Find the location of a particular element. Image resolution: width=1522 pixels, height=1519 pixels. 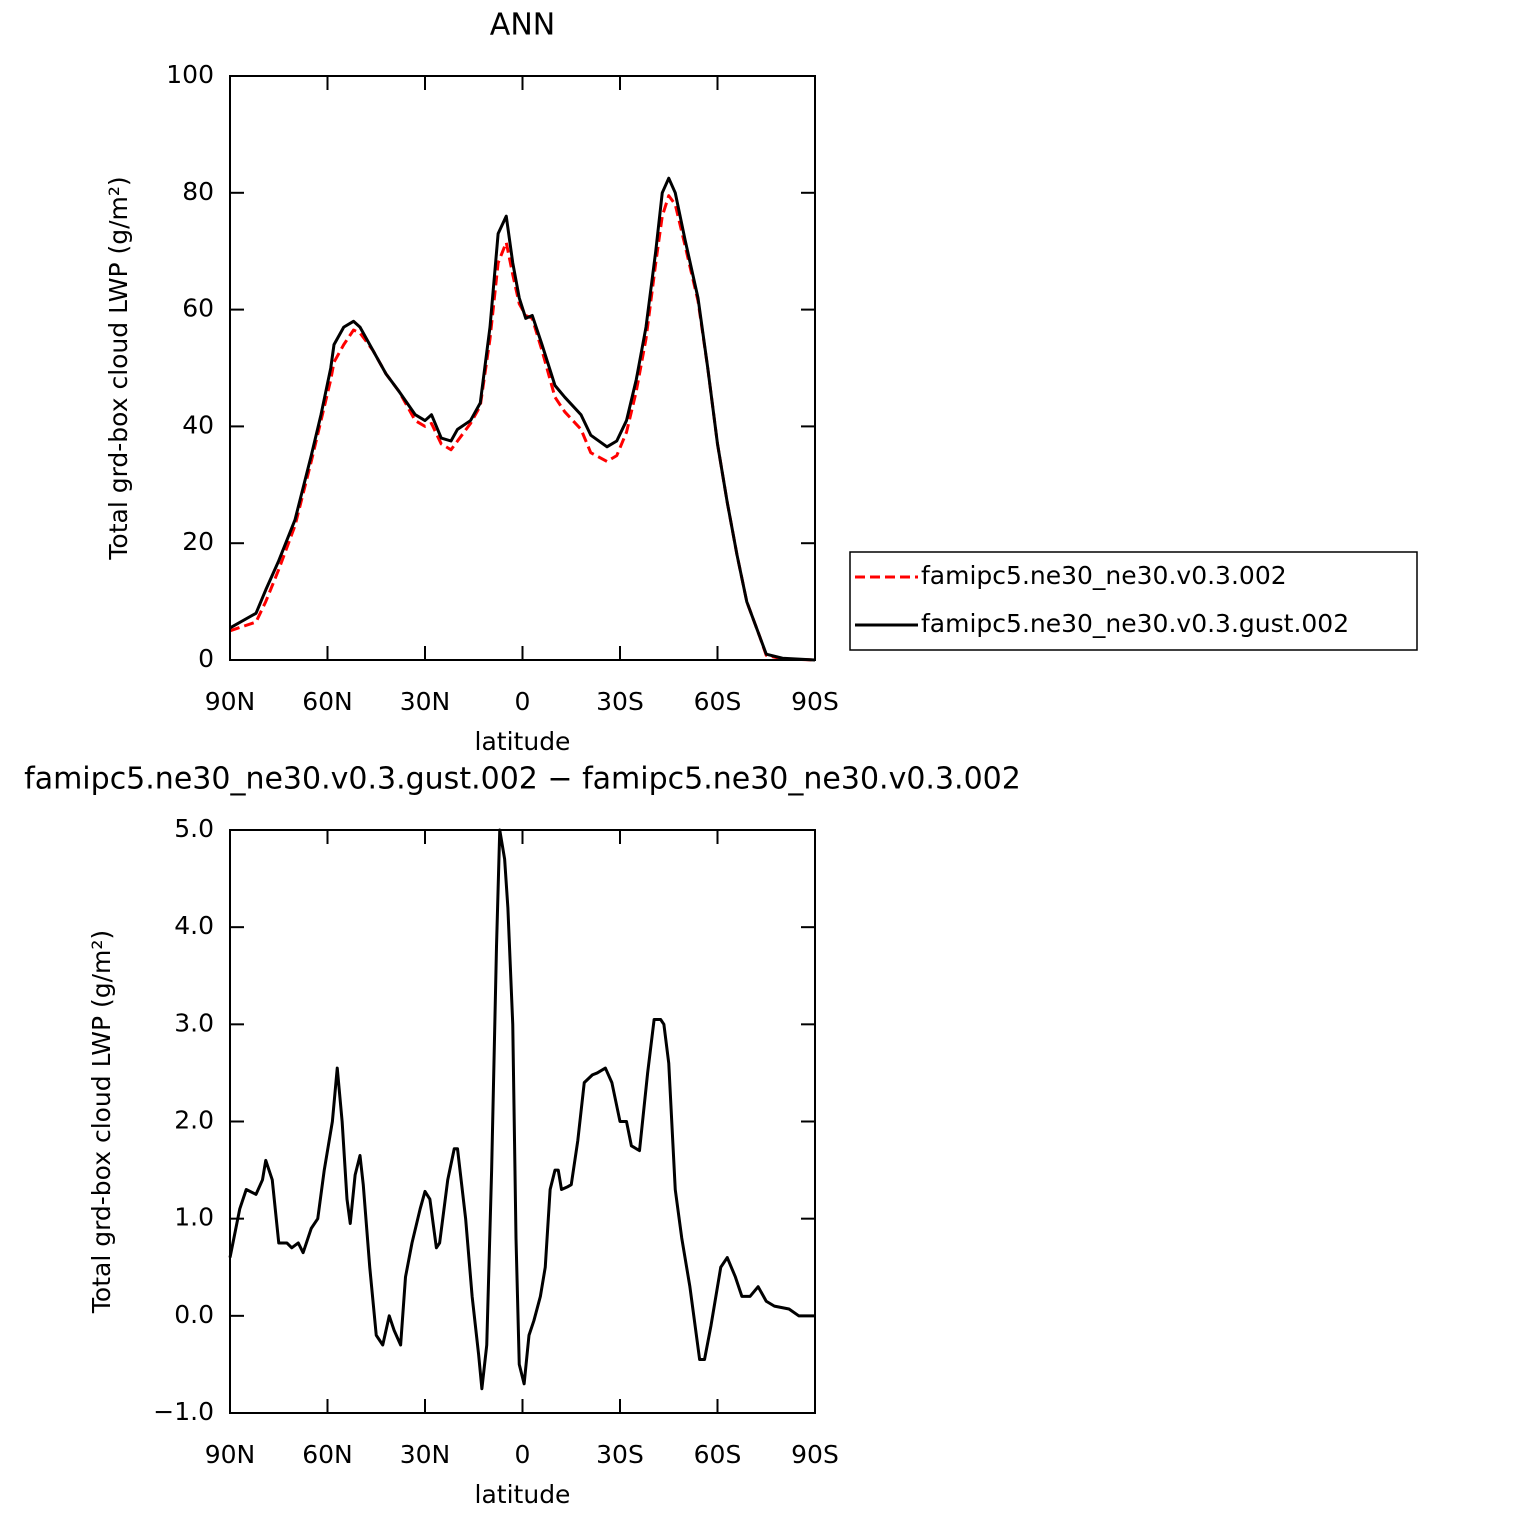

legend-label: famipc5.ne30_ne30.v0.3.002 is located at coordinates (1104, 575).